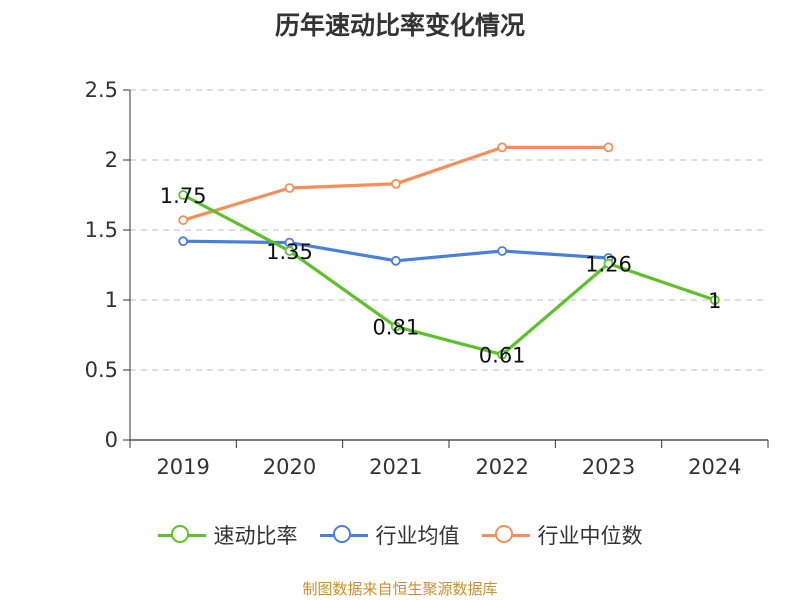  What do you see at coordinates (399, 25) in the screenshot?
I see `chart-title: 历年速动比率变化情况` at bounding box center [399, 25].